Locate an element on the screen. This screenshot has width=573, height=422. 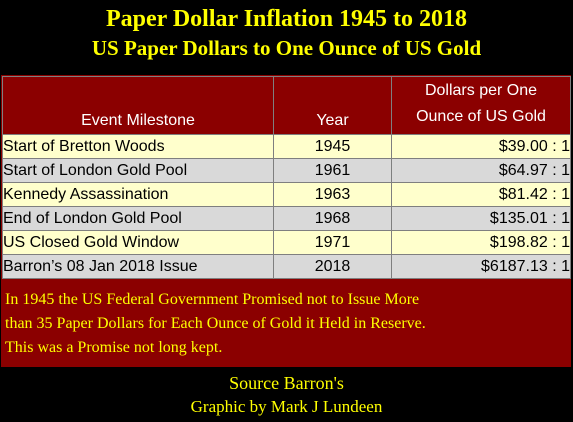
cell-event: Start of London Gold Pool is located at coordinates (138, 170).